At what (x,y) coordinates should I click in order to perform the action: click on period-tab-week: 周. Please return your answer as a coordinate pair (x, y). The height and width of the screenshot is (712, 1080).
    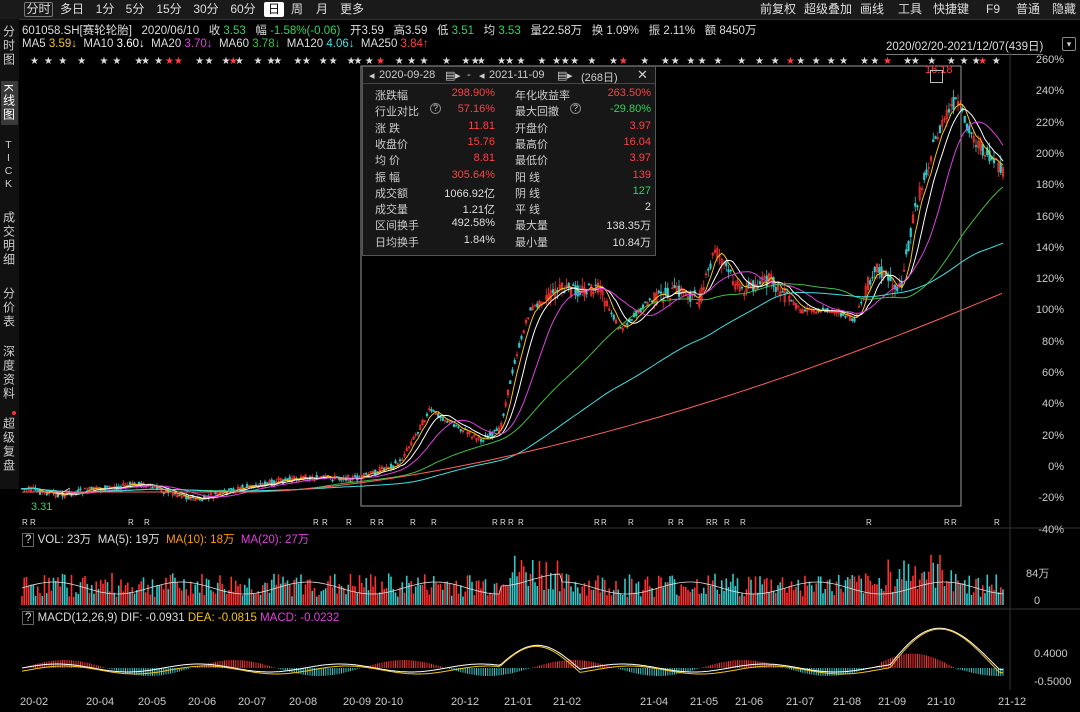
    Looking at the image, I should click on (296, 9).